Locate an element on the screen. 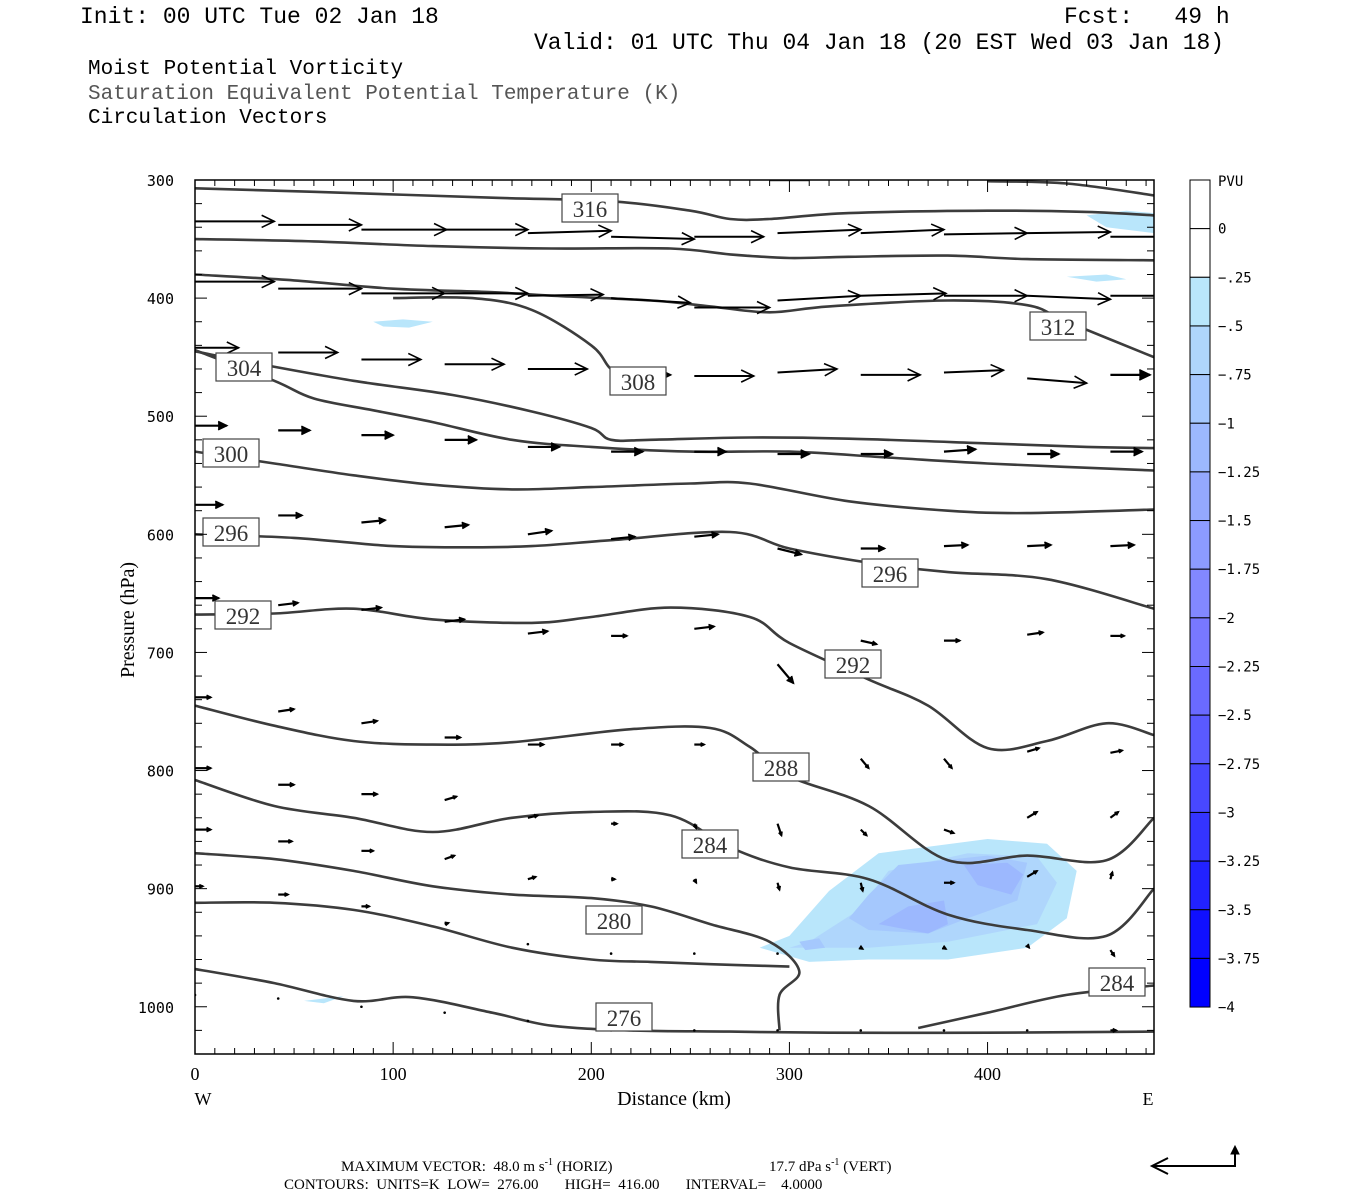  x-tick-label: 400 is located at coordinates (987, 1074).